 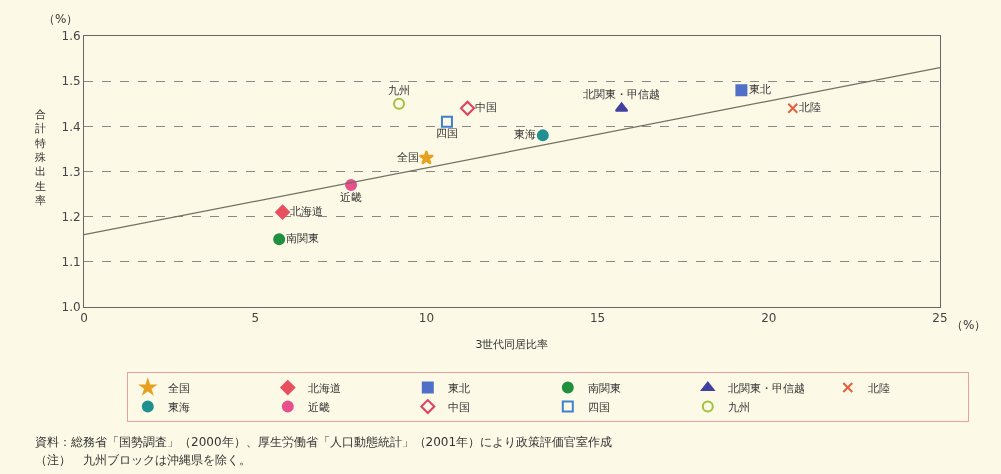 I want to click on text: 南関東, so click(x=303, y=238).